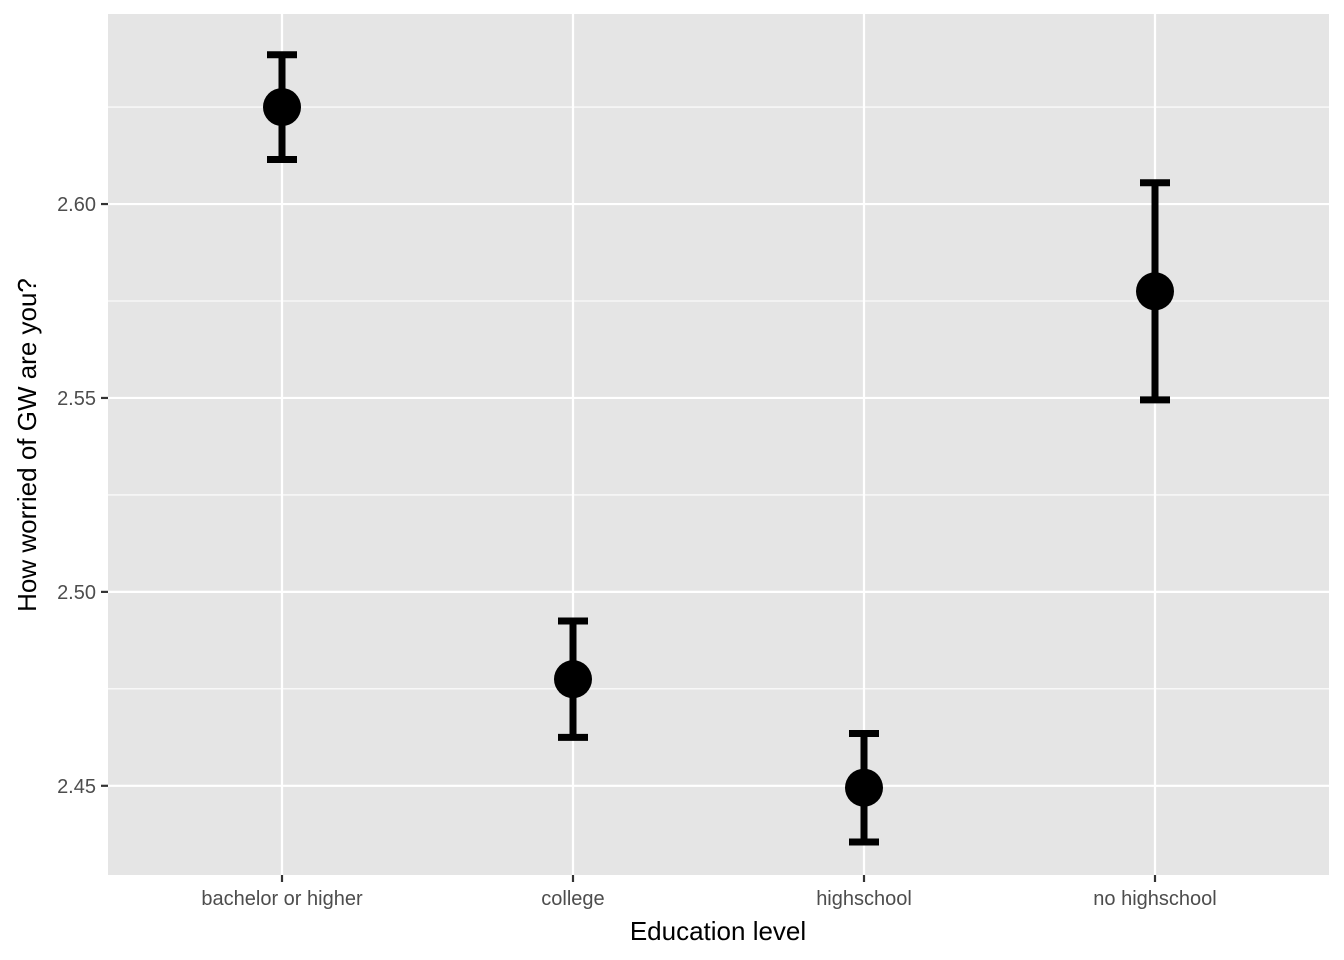  Describe the element at coordinates (718, 931) in the screenshot. I see `x-axis-title: Education level` at that location.